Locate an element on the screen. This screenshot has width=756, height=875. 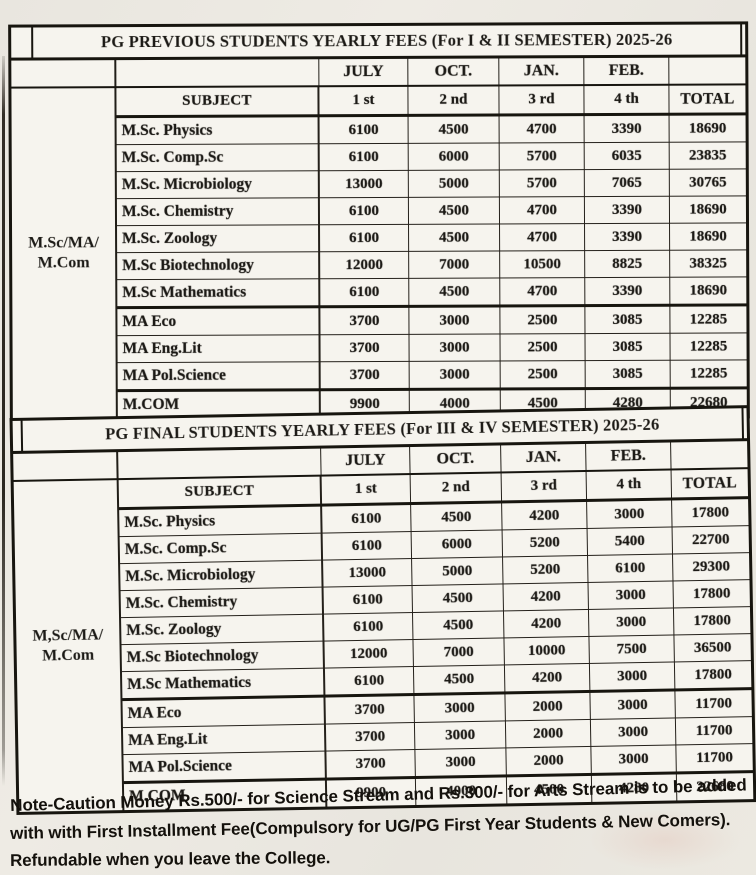
month-header-jan: JAN. is located at coordinates (542, 71).